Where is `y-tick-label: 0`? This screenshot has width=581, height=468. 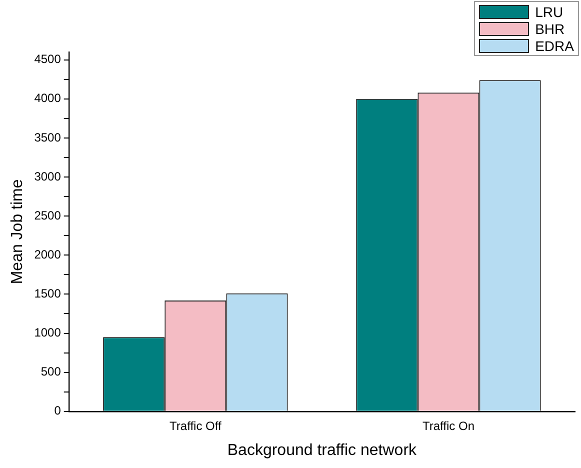 y-tick-label: 0 is located at coordinates (58, 411).